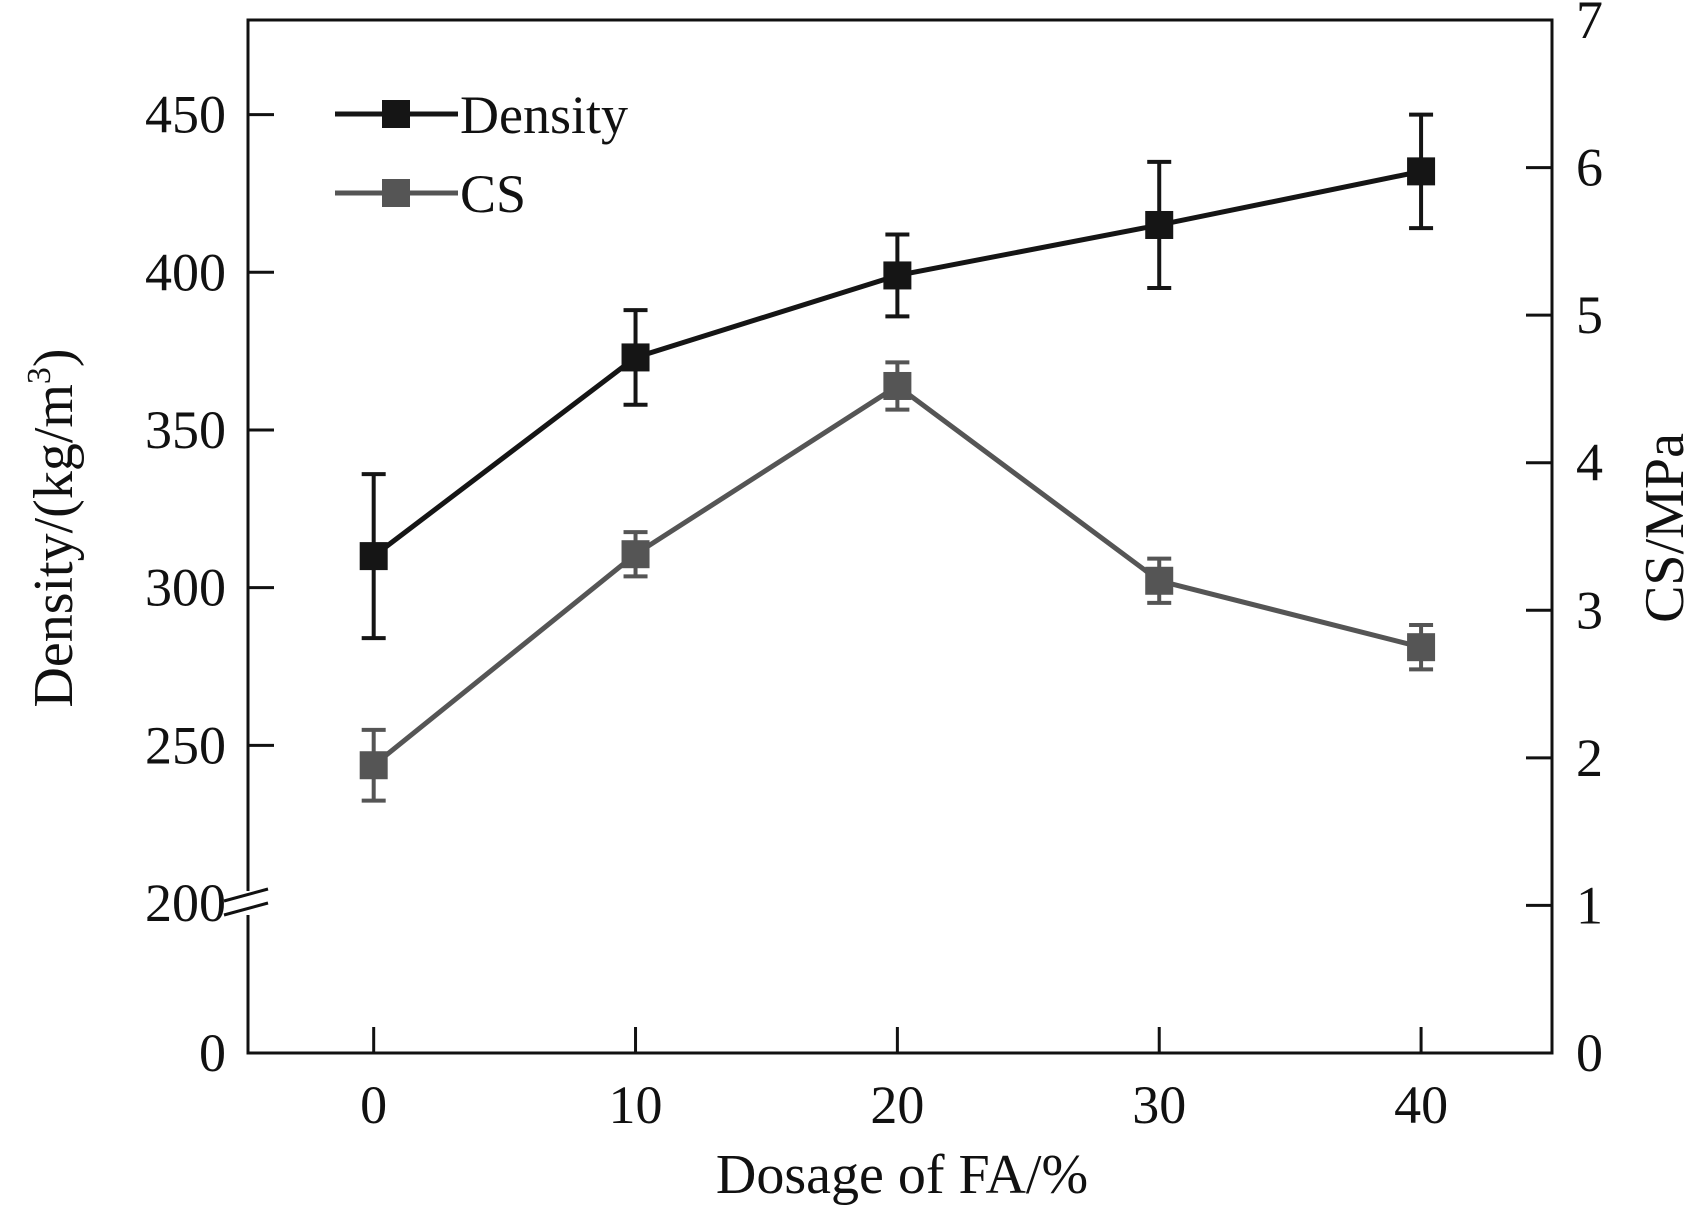 The height and width of the screenshot is (1209, 1699). Describe the element at coordinates (902, 1175) in the screenshot. I see `x-axis-title: Dosage of FA/%` at that location.